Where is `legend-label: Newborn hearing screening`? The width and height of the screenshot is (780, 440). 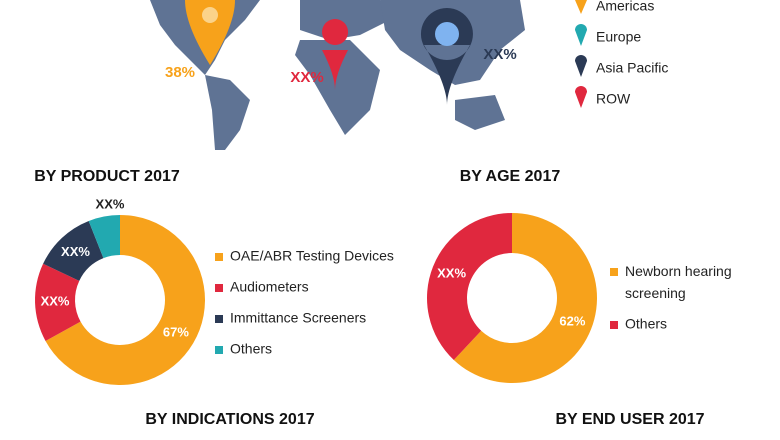
legend-label: Newborn hearing screening is located at coordinates (678, 282).